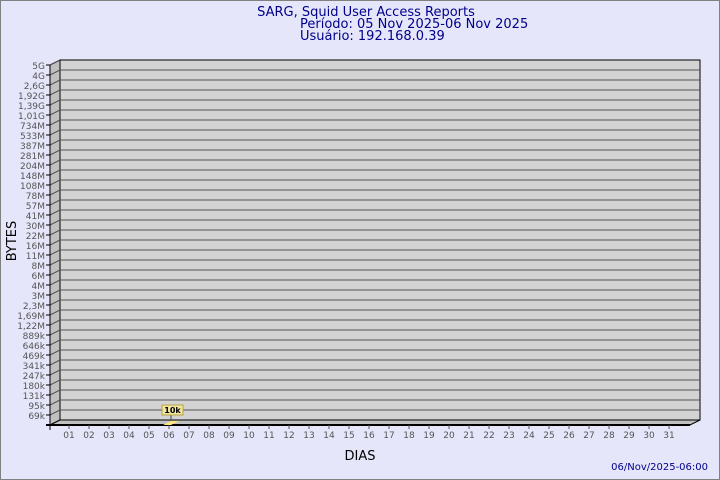 The width and height of the screenshot is (720, 480). Describe the element at coordinates (649, 436) in the screenshot. I see `x-tick-label: 30` at that location.